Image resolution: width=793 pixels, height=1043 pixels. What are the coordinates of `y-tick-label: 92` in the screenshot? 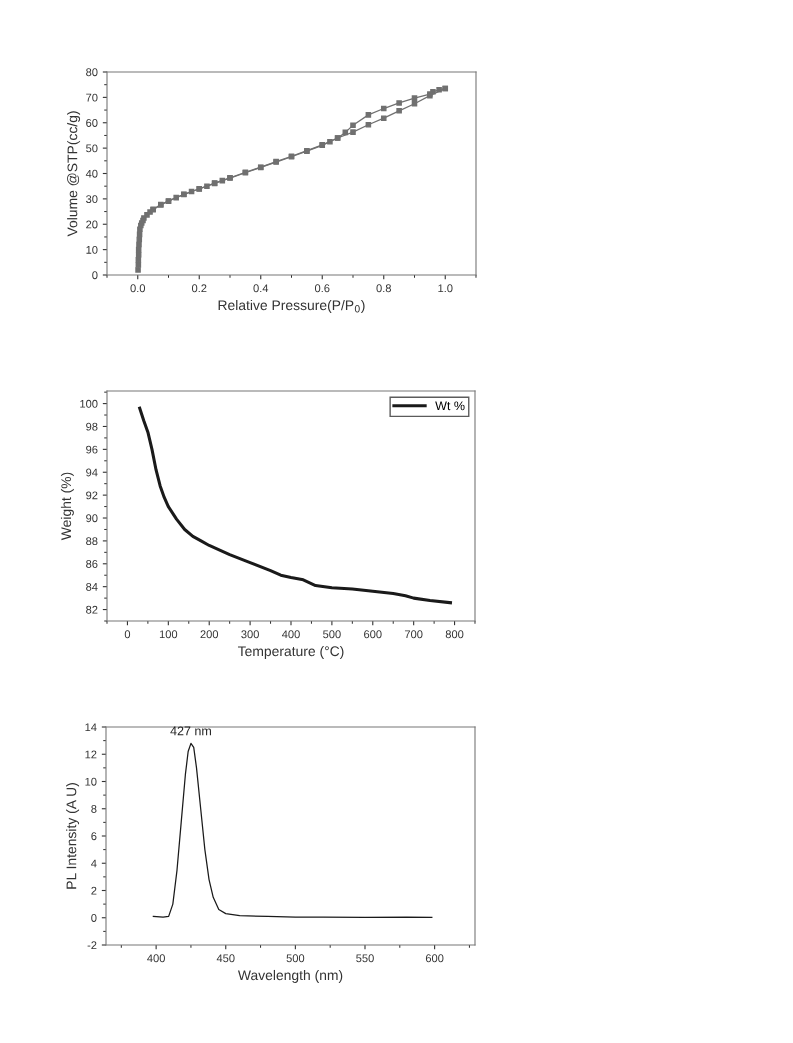 It's located at (92, 495).